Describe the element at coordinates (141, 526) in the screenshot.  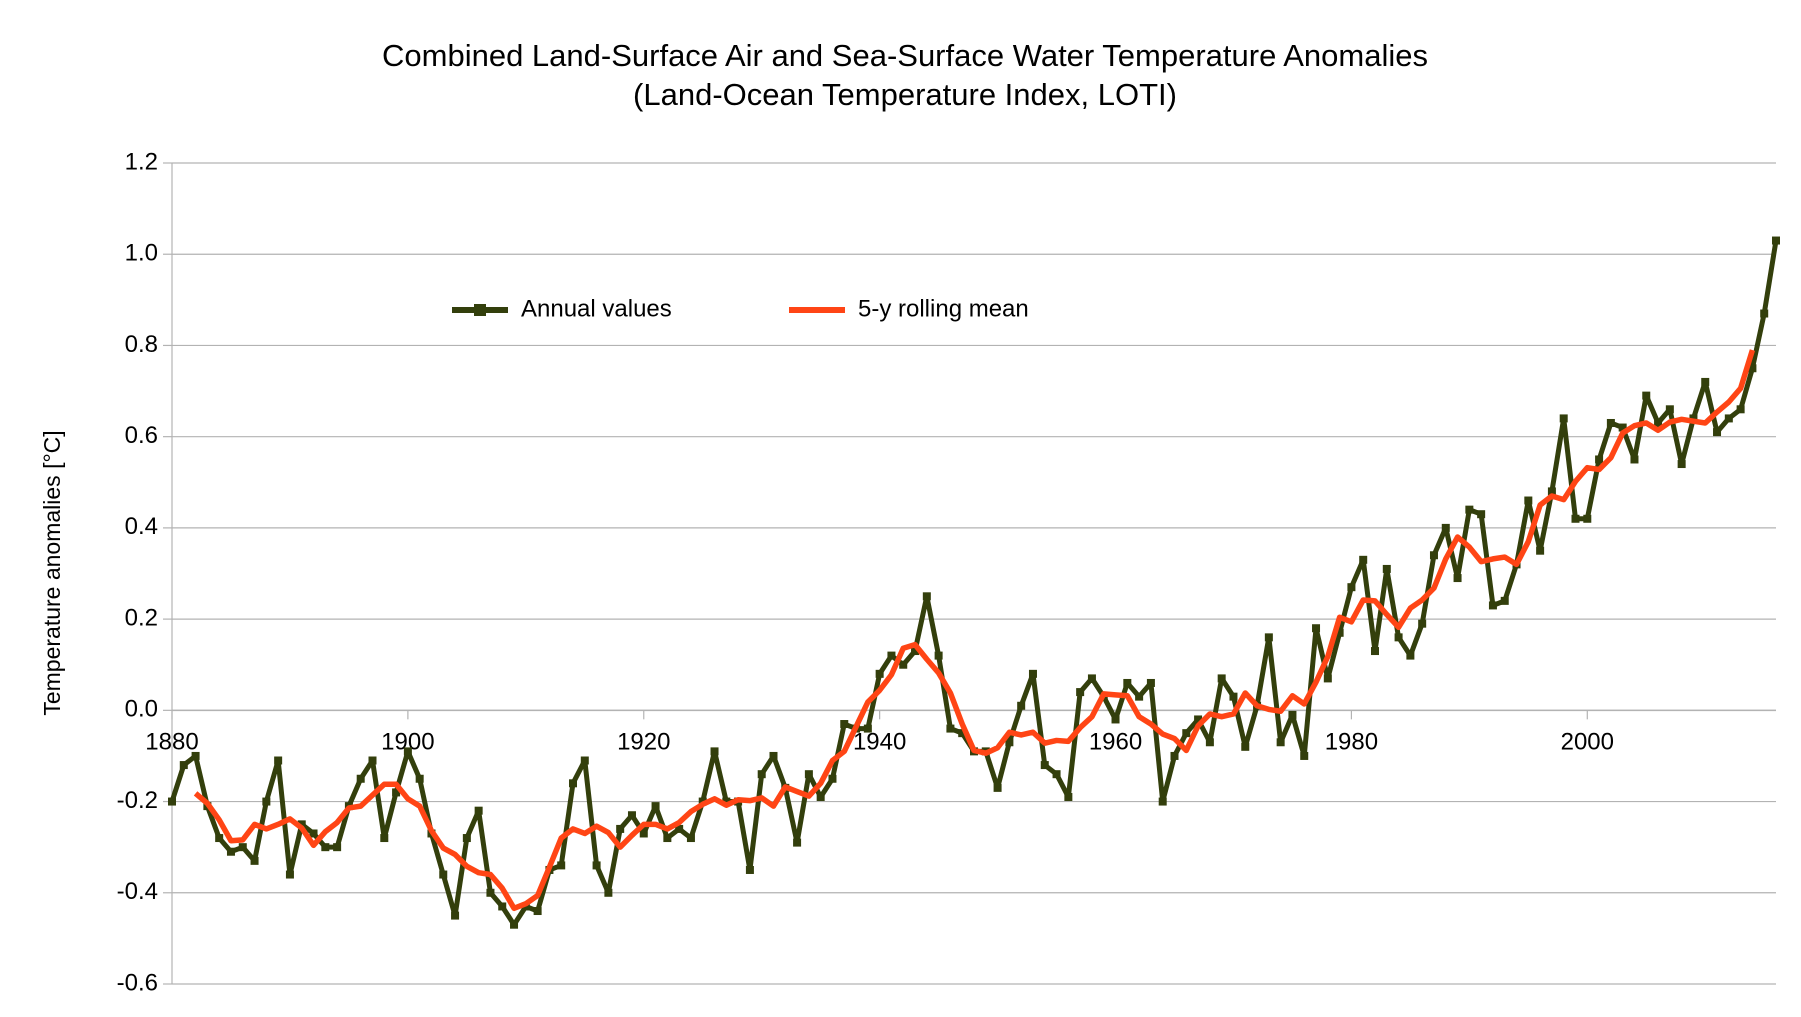
I see `y-tick-label: 0.4` at that location.